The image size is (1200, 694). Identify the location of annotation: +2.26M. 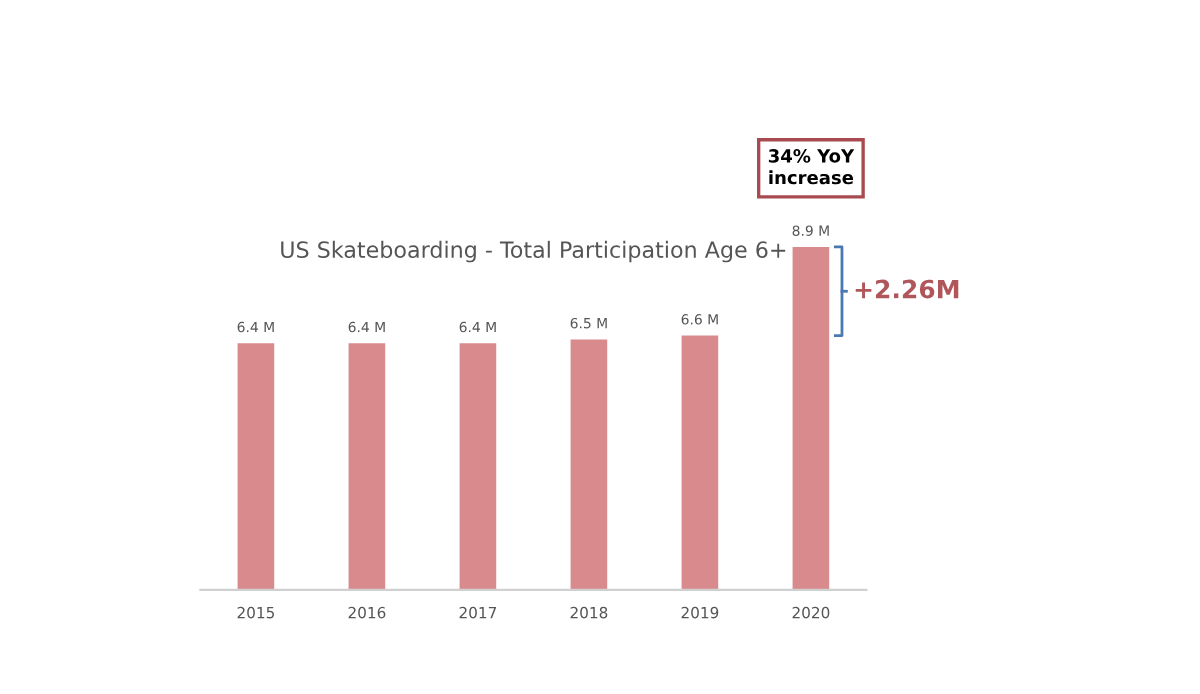
(907, 289).